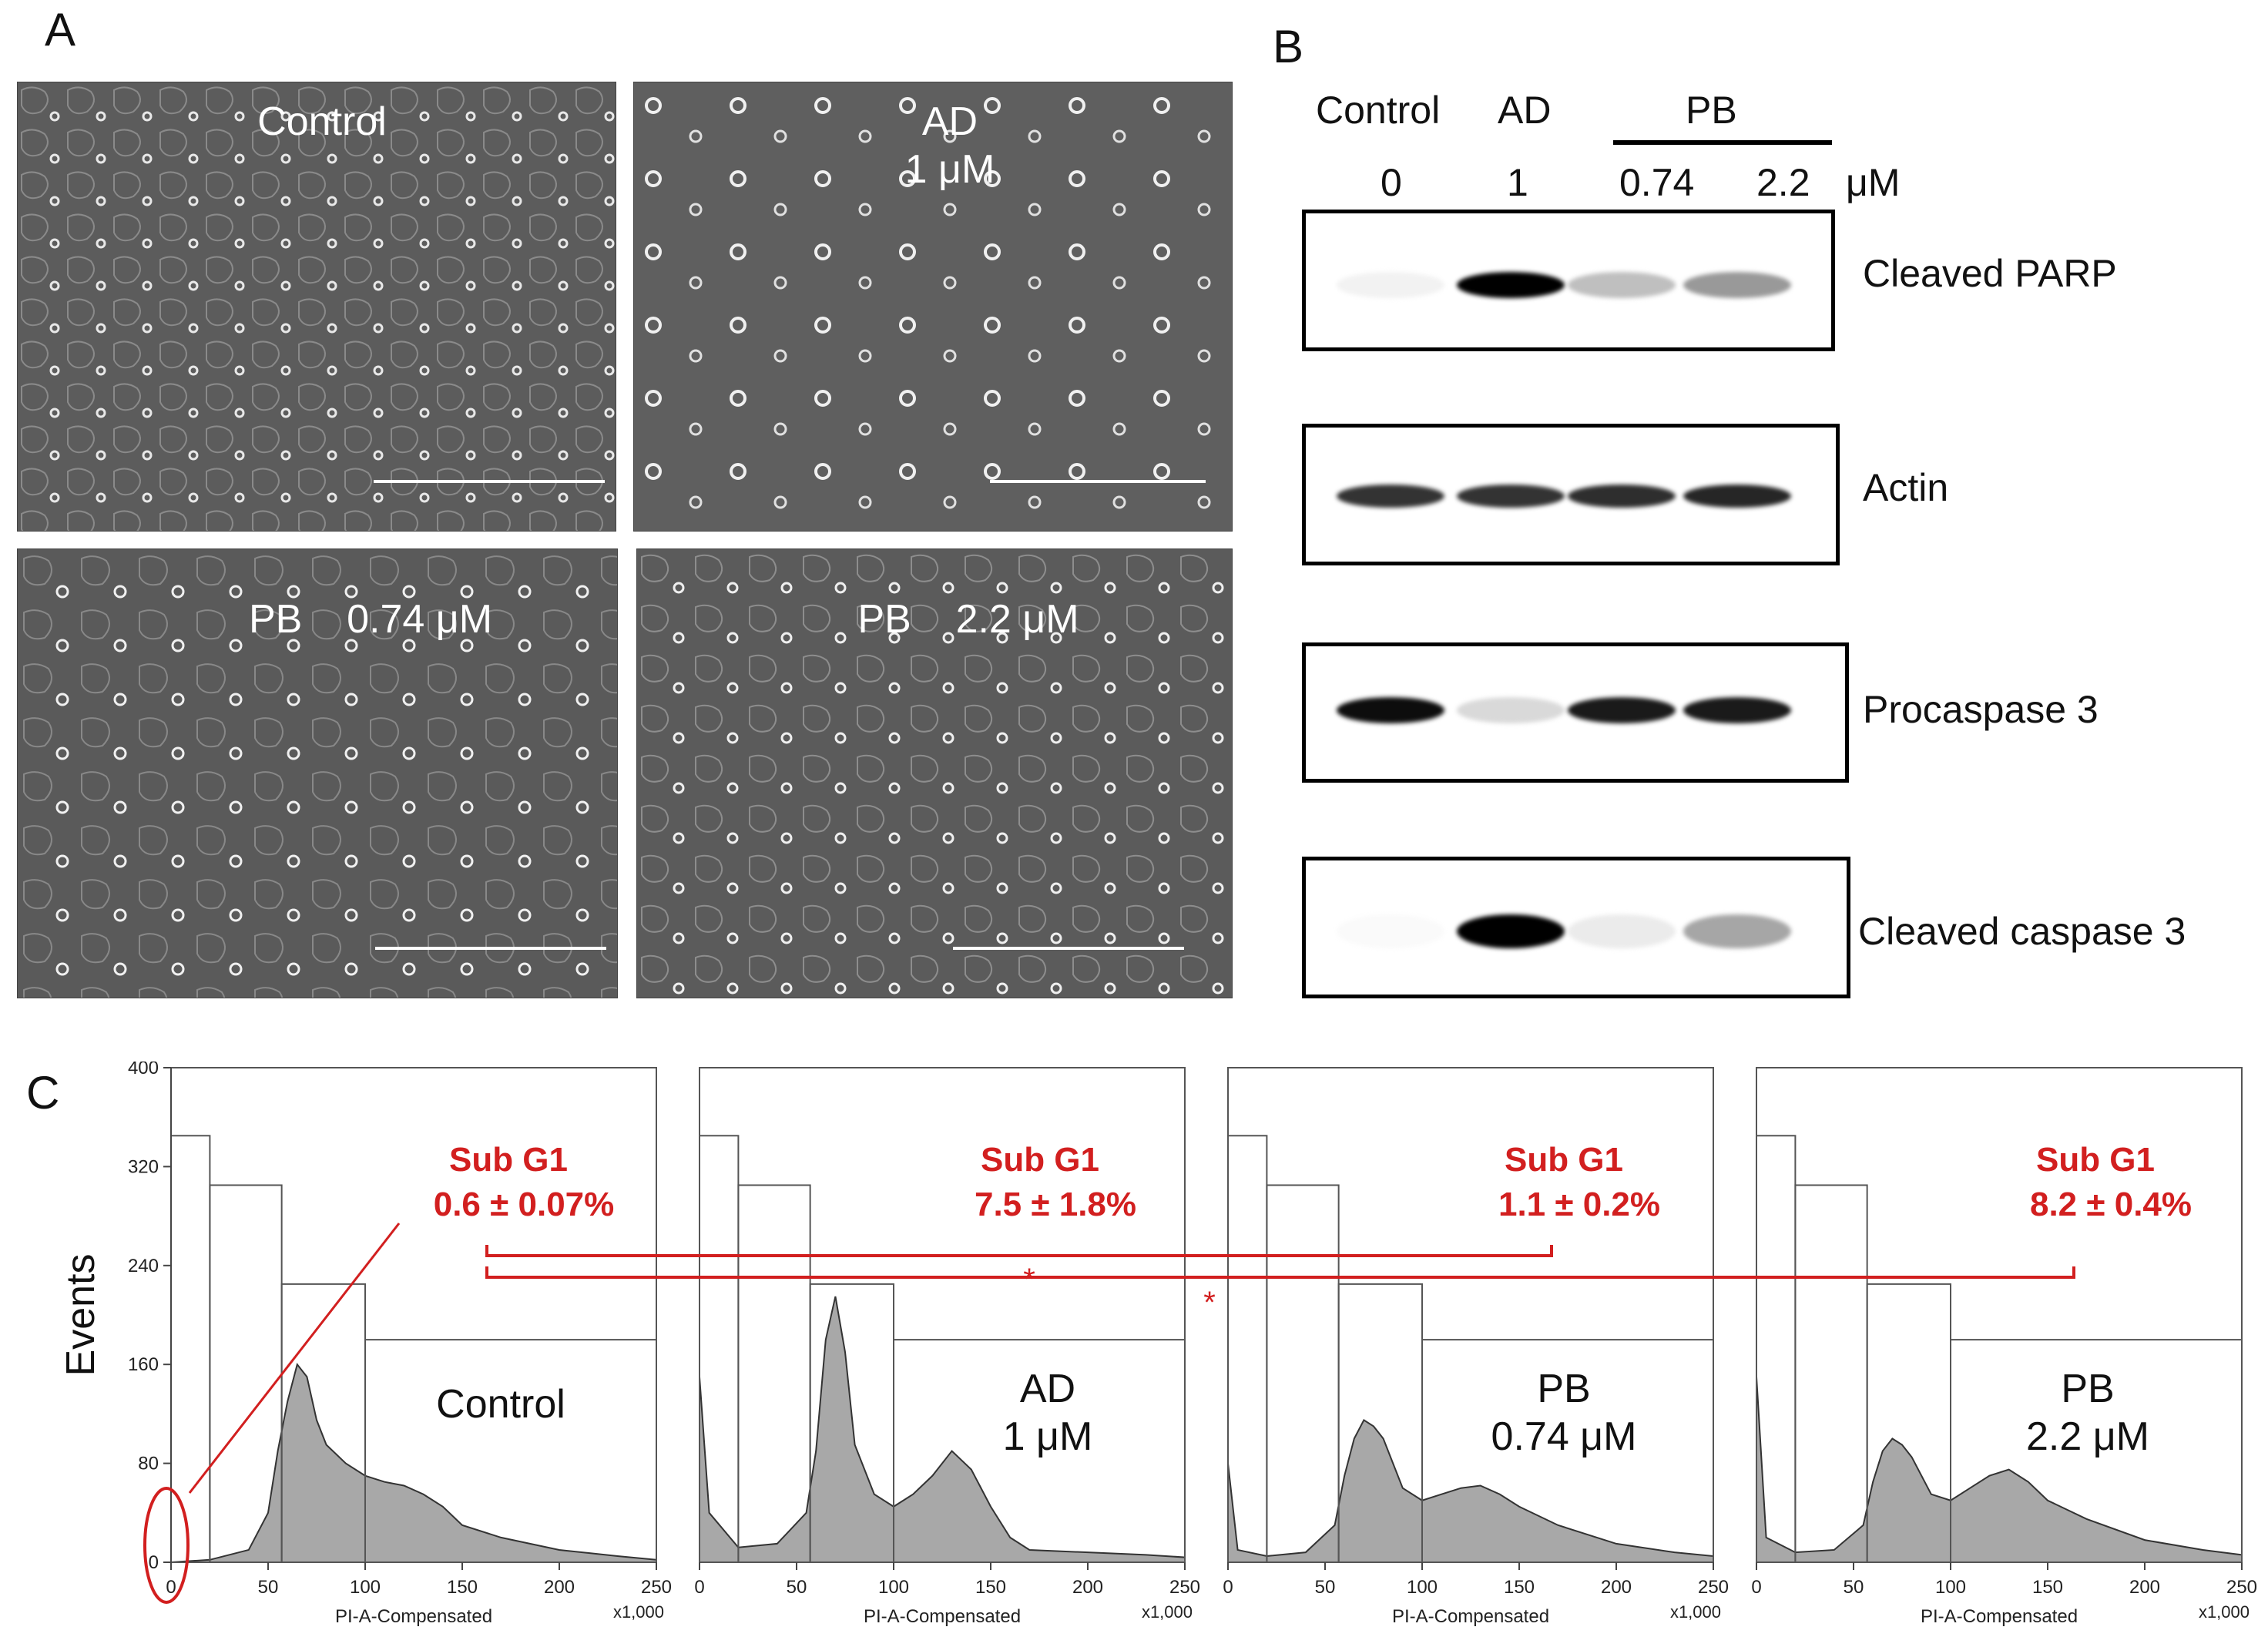 This screenshot has width=2268, height=1647. I want to click on pb-bracket-line, so click(1722, 142).